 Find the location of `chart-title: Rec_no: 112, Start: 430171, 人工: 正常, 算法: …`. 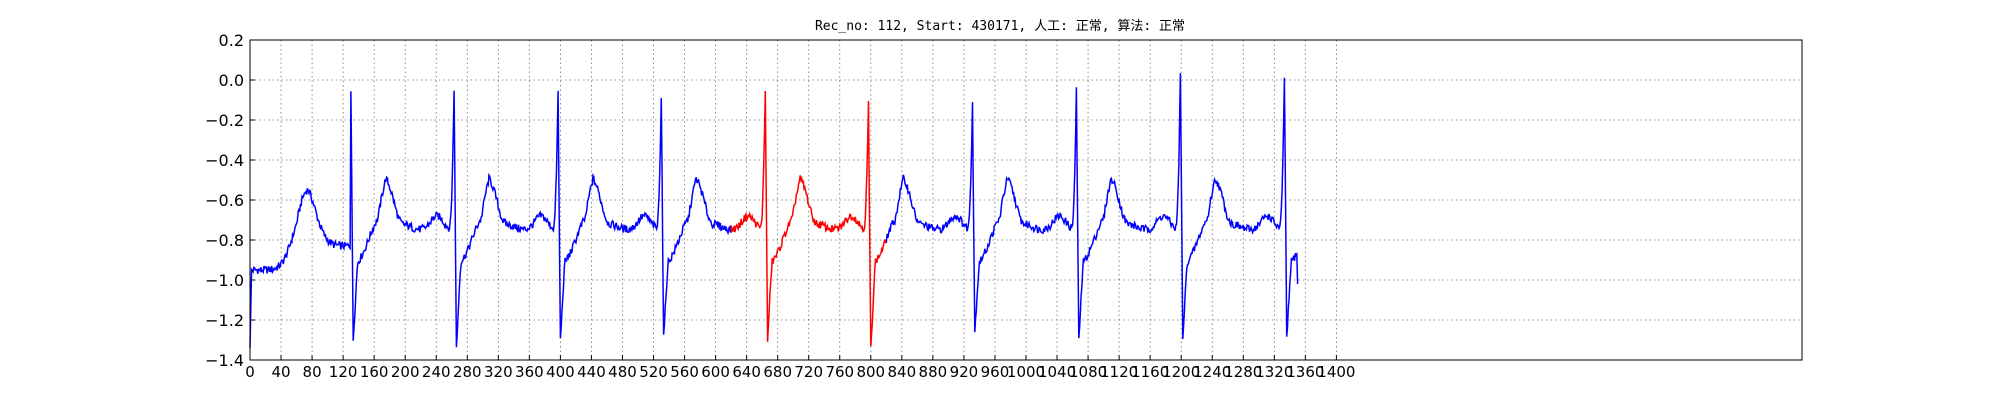

chart-title: Rec_no: 112, Start: 430171, 人工: 正常, 算法: … is located at coordinates (1000, 26).